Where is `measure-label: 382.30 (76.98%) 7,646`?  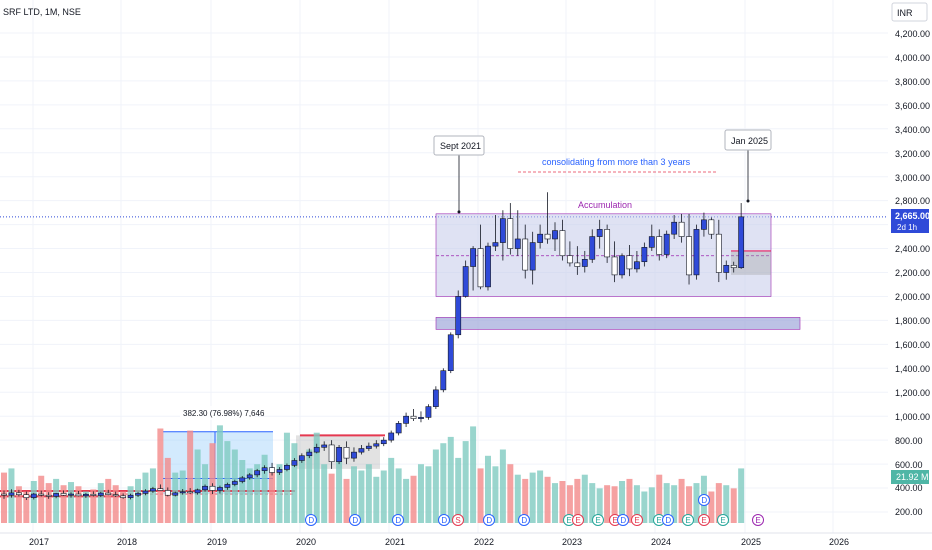
measure-label: 382.30 (76.98%) 7,646 is located at coordinates (222, 413).